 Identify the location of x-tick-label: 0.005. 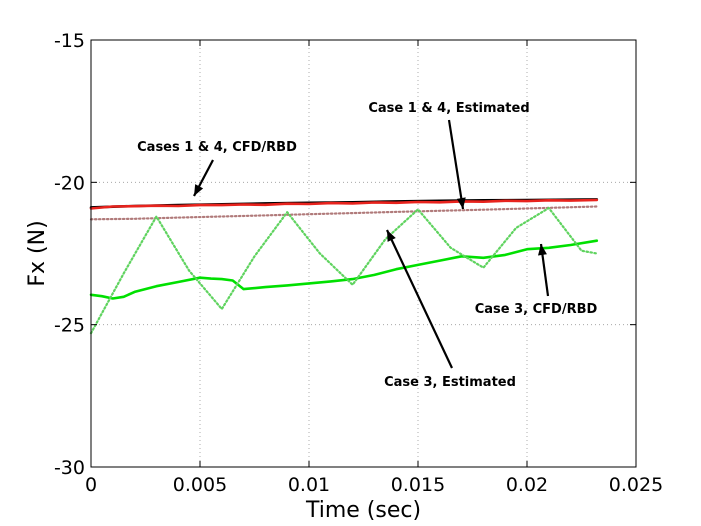
(200, 485).